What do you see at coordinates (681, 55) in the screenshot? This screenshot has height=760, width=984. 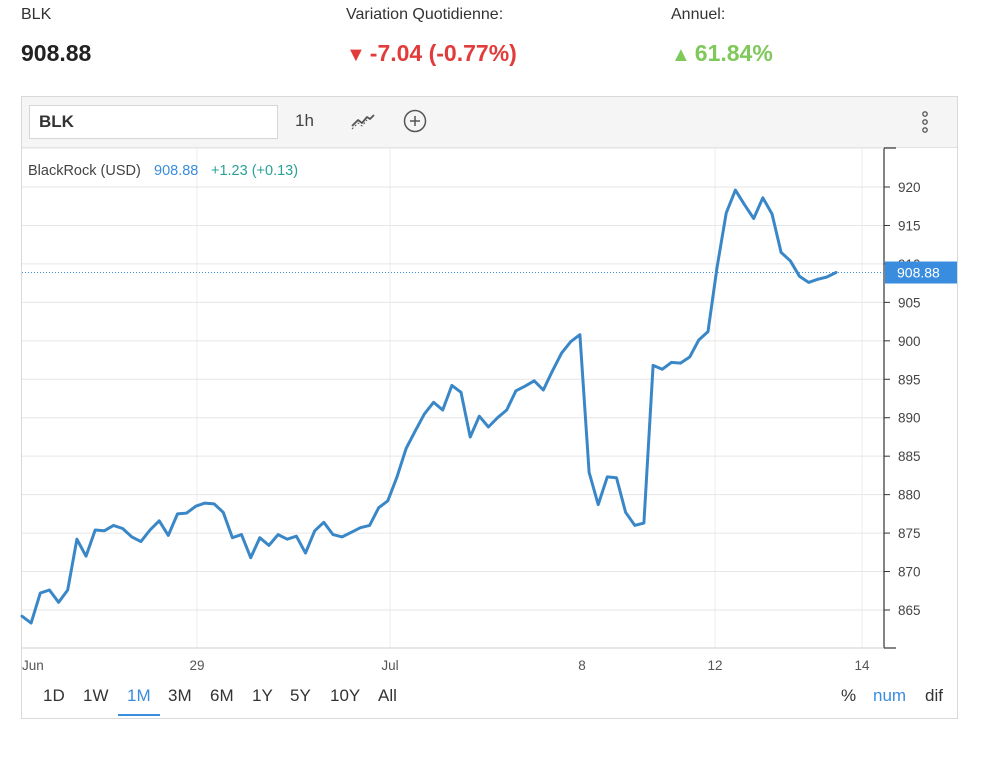 I see `up-arrow-icon: ▲` at bounding box center [681, 55].